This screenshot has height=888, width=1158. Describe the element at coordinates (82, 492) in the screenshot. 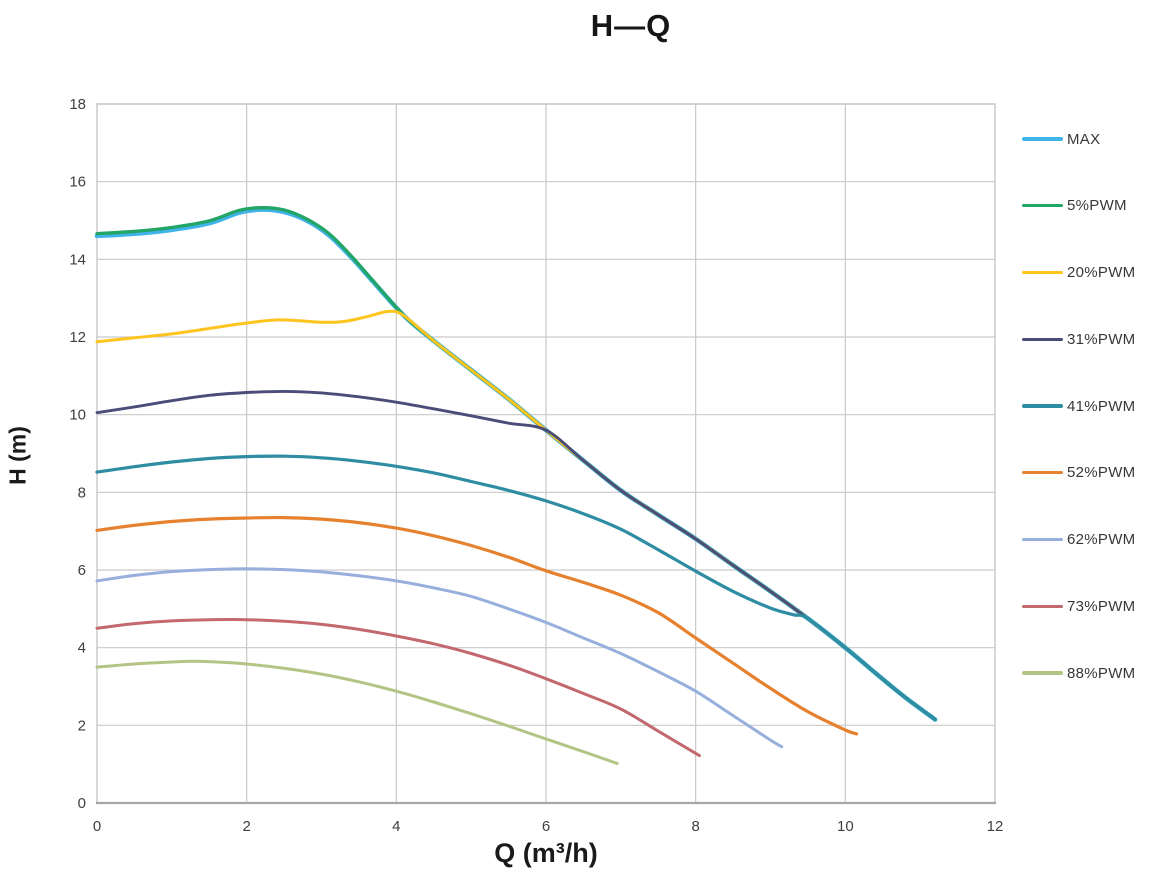

I see `y-tick-label-8: 8` at that location.